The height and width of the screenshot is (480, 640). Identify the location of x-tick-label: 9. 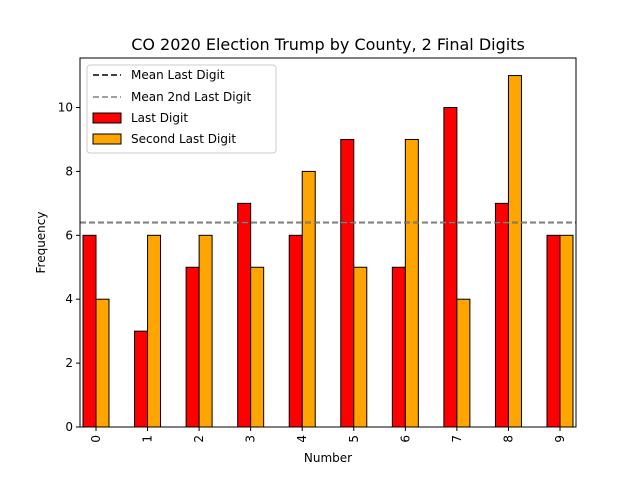
(560, 439).